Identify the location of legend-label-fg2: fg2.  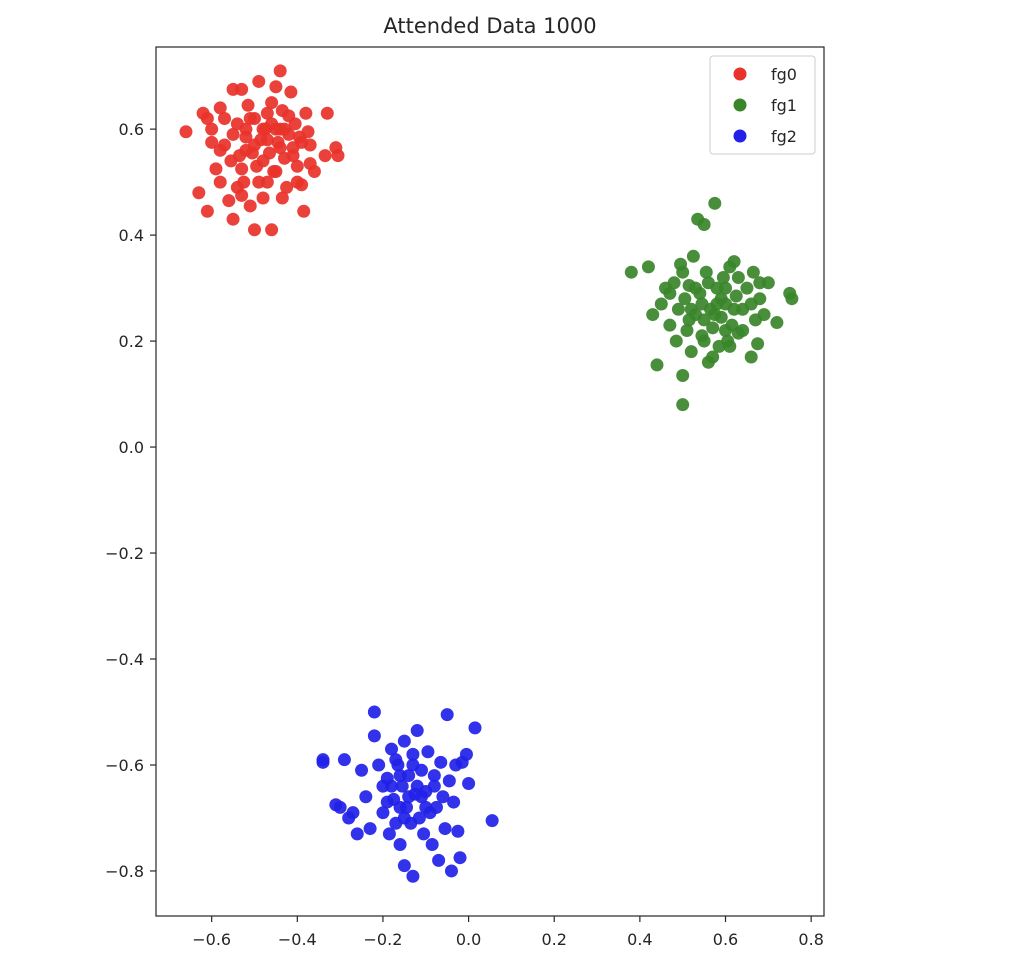
(784, 136).